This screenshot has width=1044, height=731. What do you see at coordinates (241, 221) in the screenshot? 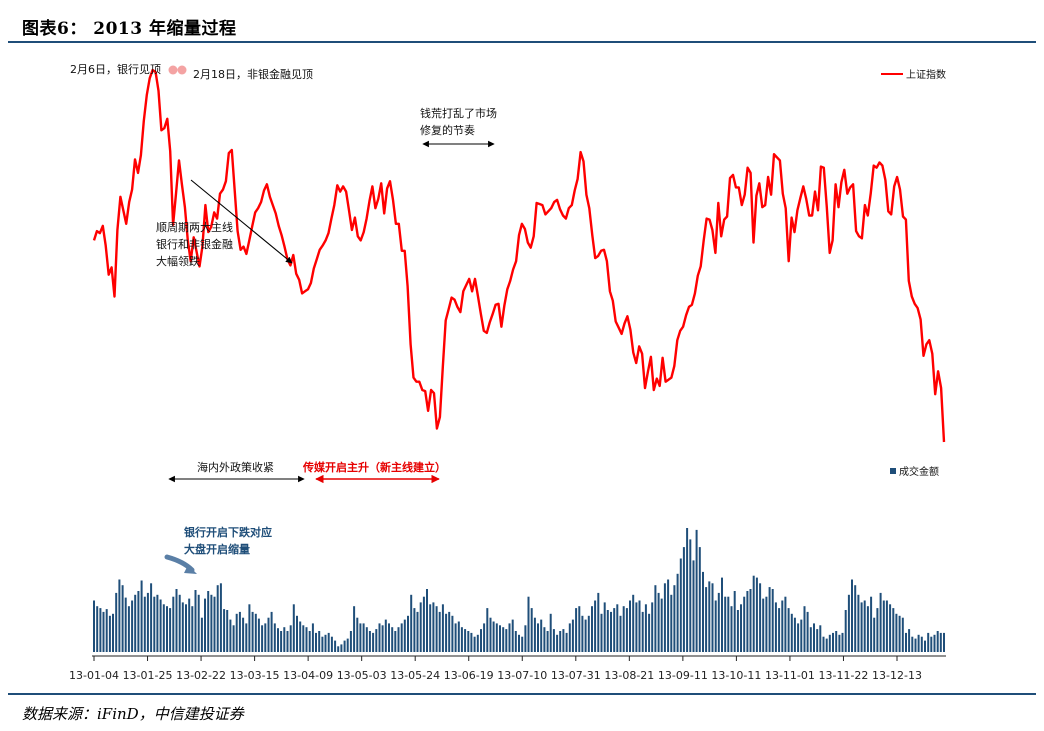
I see `decline-arrow` at bounding box center [241, 221].